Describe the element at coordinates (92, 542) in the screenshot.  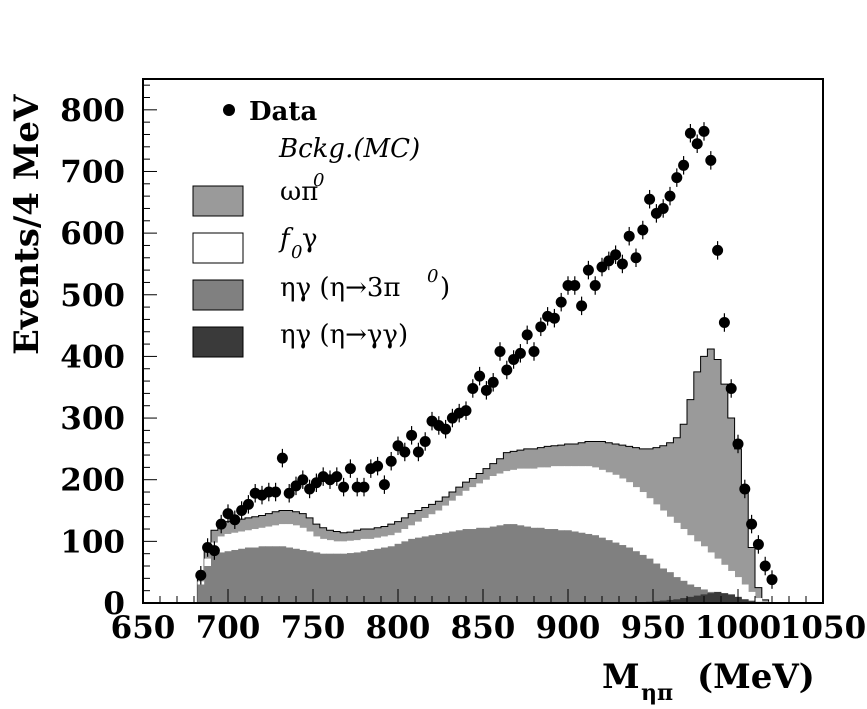
I see `y-tick-label: 100` at that location.